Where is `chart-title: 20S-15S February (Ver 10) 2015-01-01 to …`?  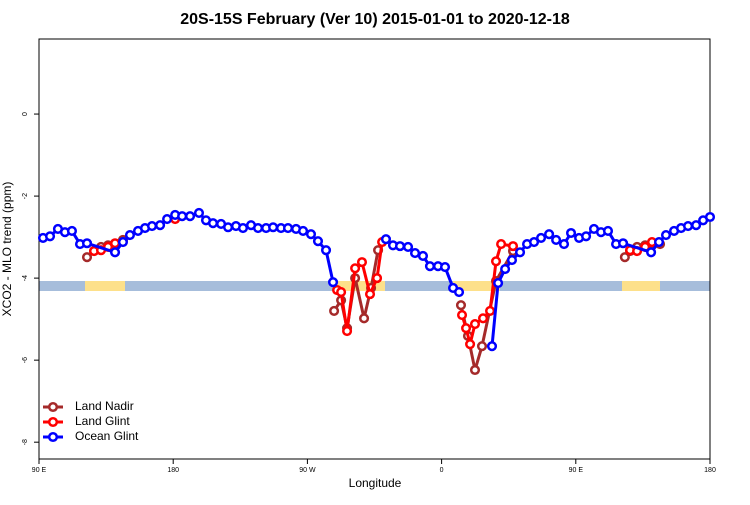
chart-title: 20S-15S February (Ver 10) 2015-01-01 to … is located at coordinates (375, 19).